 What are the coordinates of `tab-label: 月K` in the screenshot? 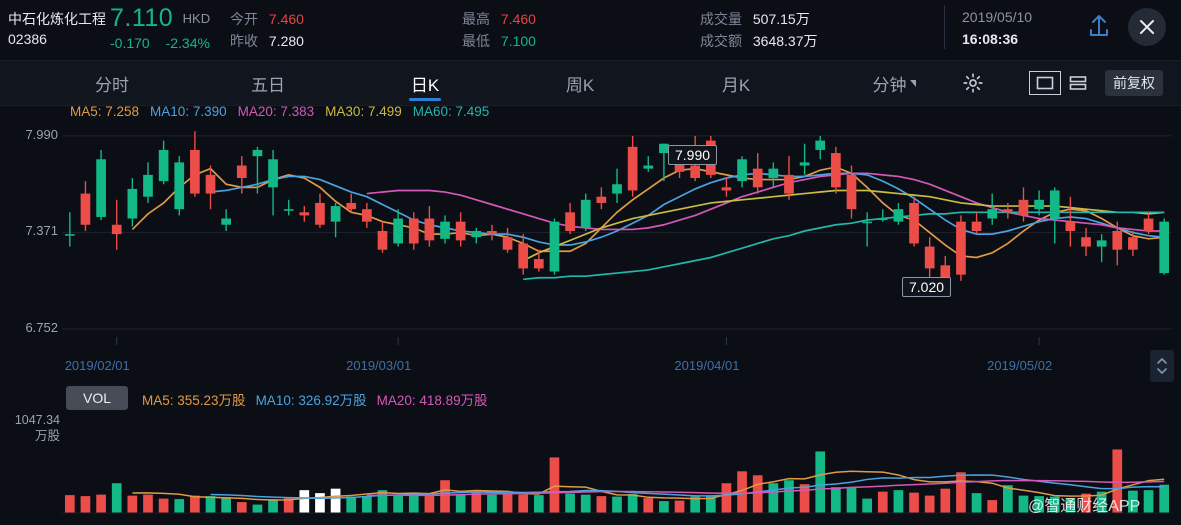 It's located at (736, 85).